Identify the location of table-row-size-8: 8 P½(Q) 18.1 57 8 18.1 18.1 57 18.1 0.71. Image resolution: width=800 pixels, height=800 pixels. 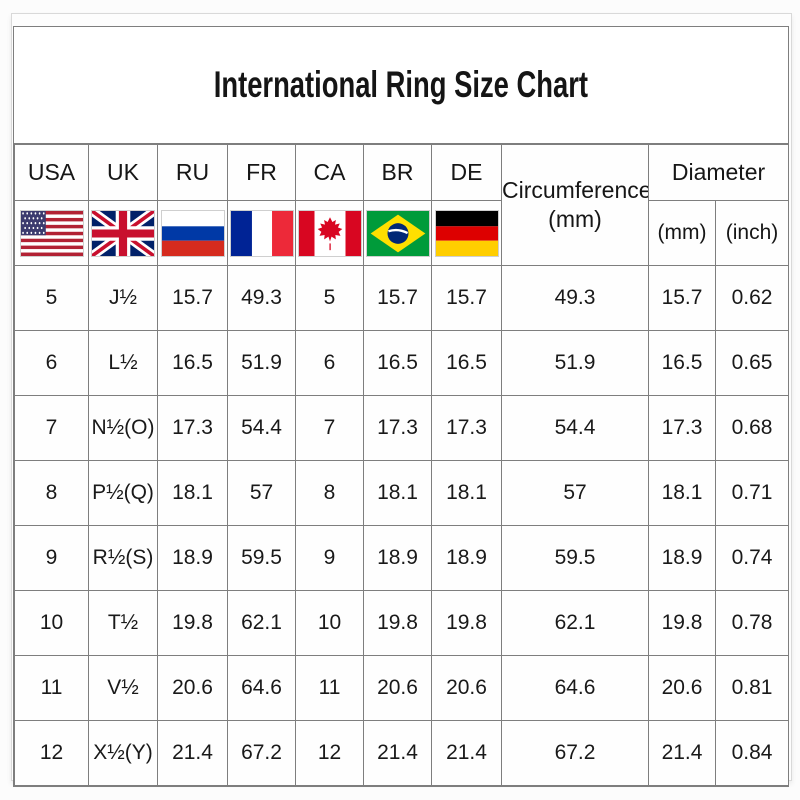
(401, 493).